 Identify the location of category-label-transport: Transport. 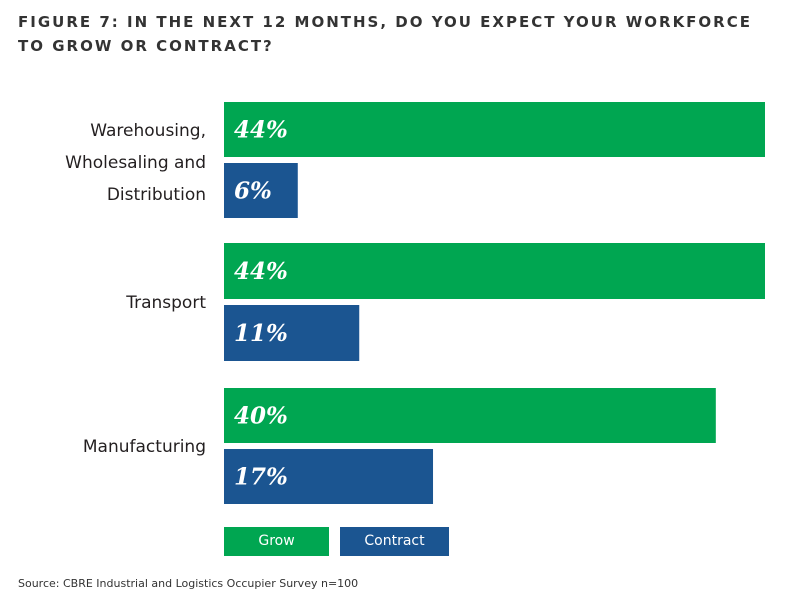
(166, 303).